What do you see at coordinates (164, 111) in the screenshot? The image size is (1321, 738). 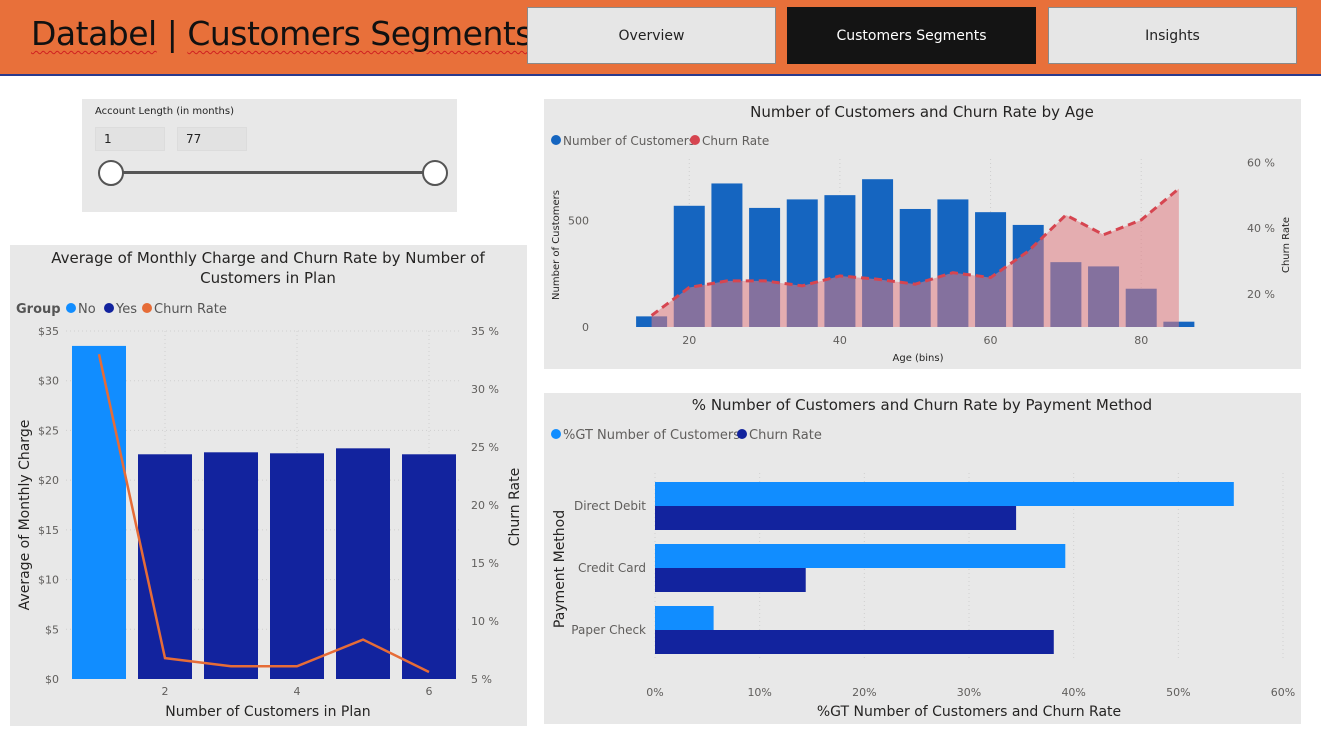 I see `slicer-label: Account Length (in months)` at bounding box center [164, 111].